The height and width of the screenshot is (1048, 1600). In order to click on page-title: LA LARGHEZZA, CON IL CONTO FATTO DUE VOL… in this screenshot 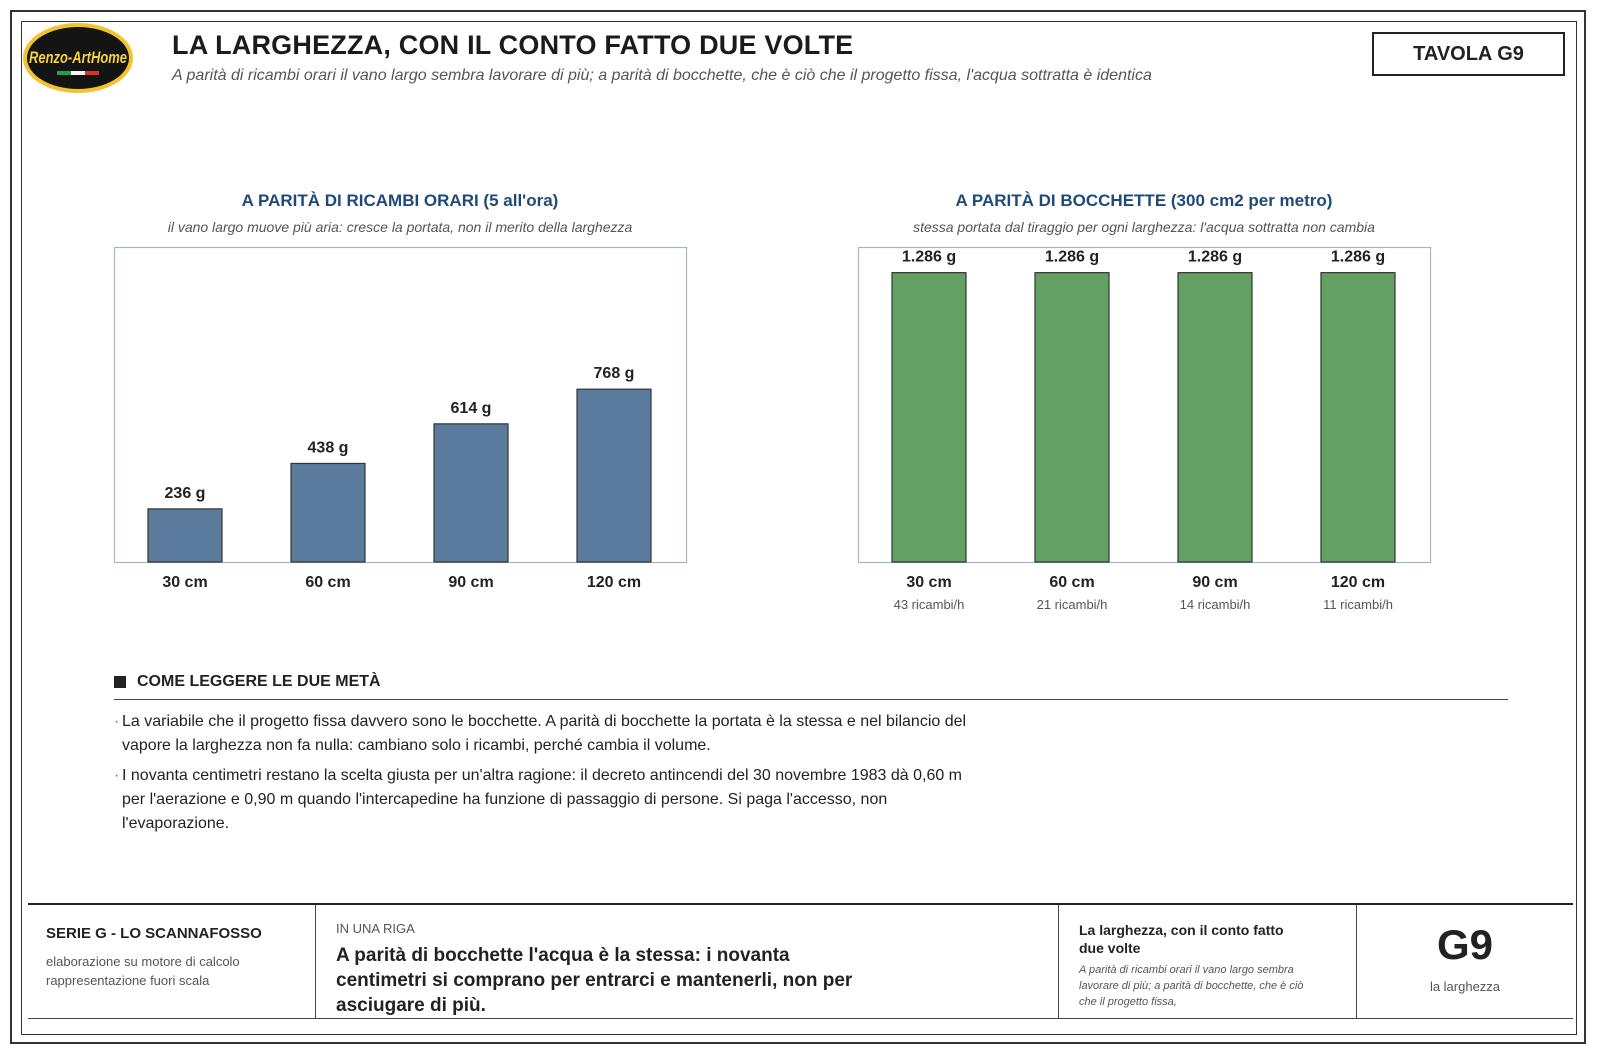, I will do `click(513, 45)`.